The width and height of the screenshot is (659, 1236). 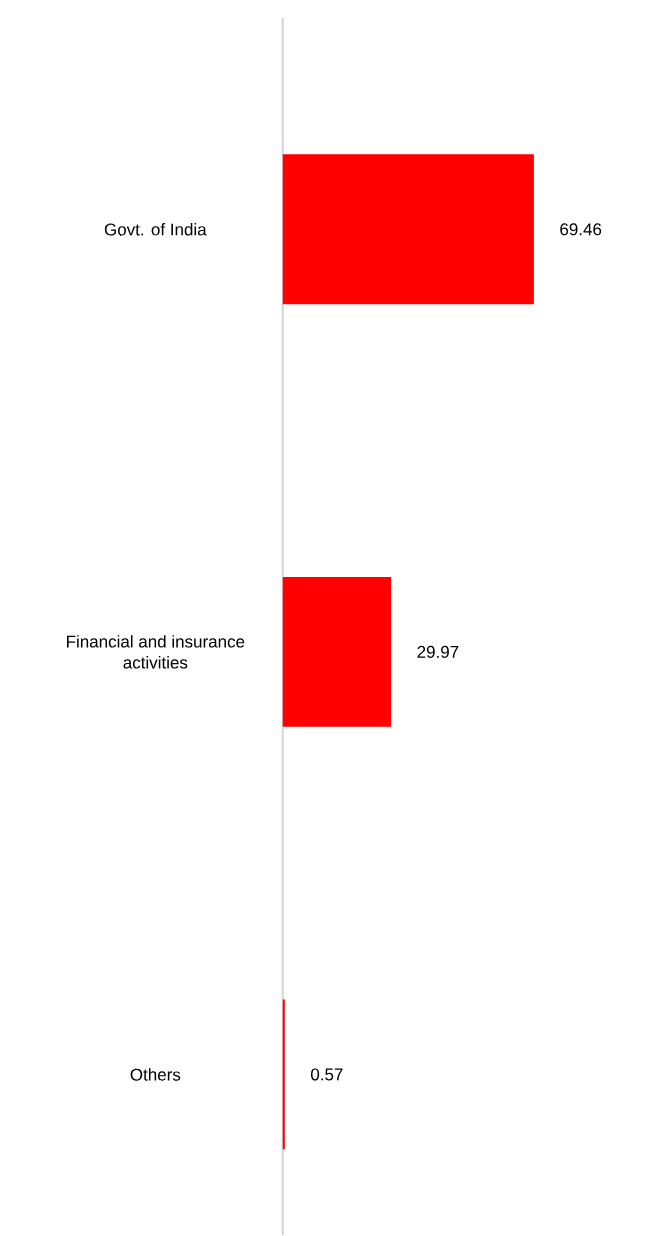 I want to click on data-label: 29.97, so click(x=438, y=651).